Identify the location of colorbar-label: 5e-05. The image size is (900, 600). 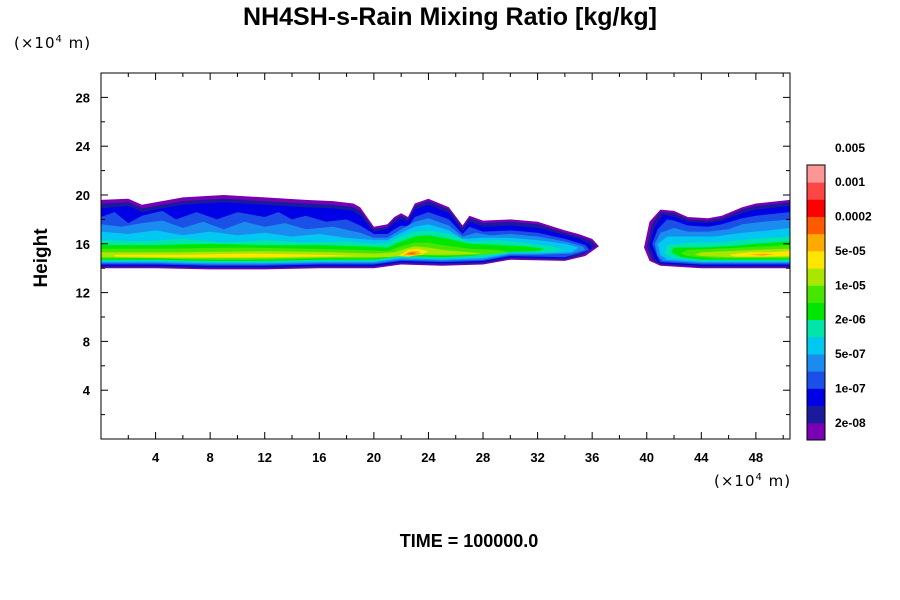
(850, 251).